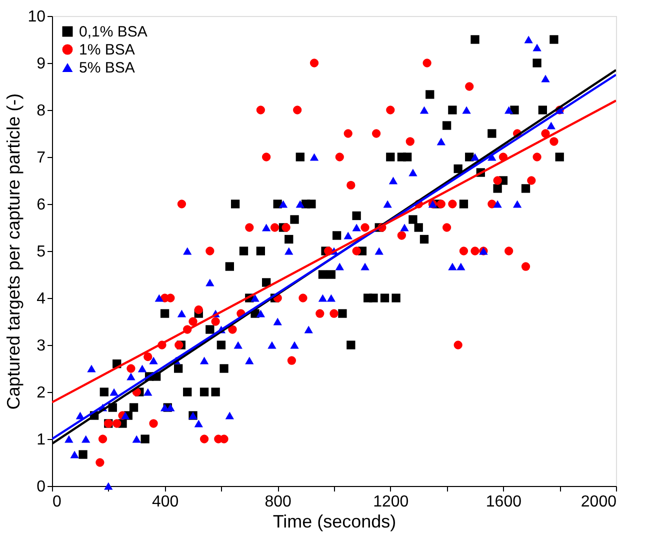  I want to click on x-tick-label: 1600, so click(504, 502).